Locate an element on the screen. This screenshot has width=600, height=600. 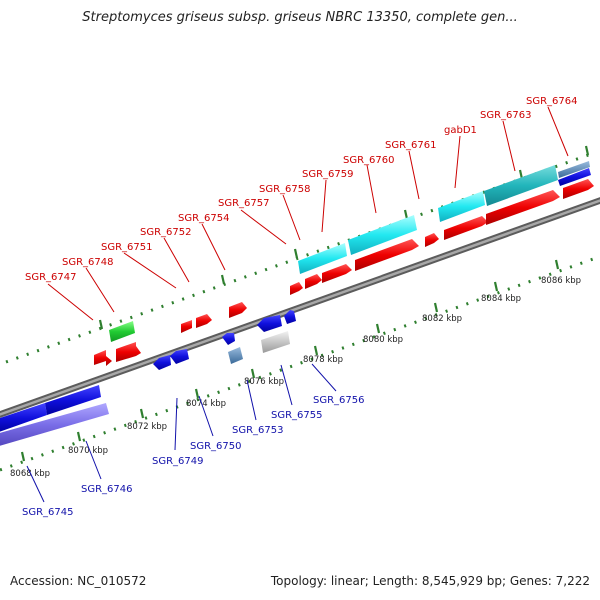
reverse-features is located at coordinates (148, 378).